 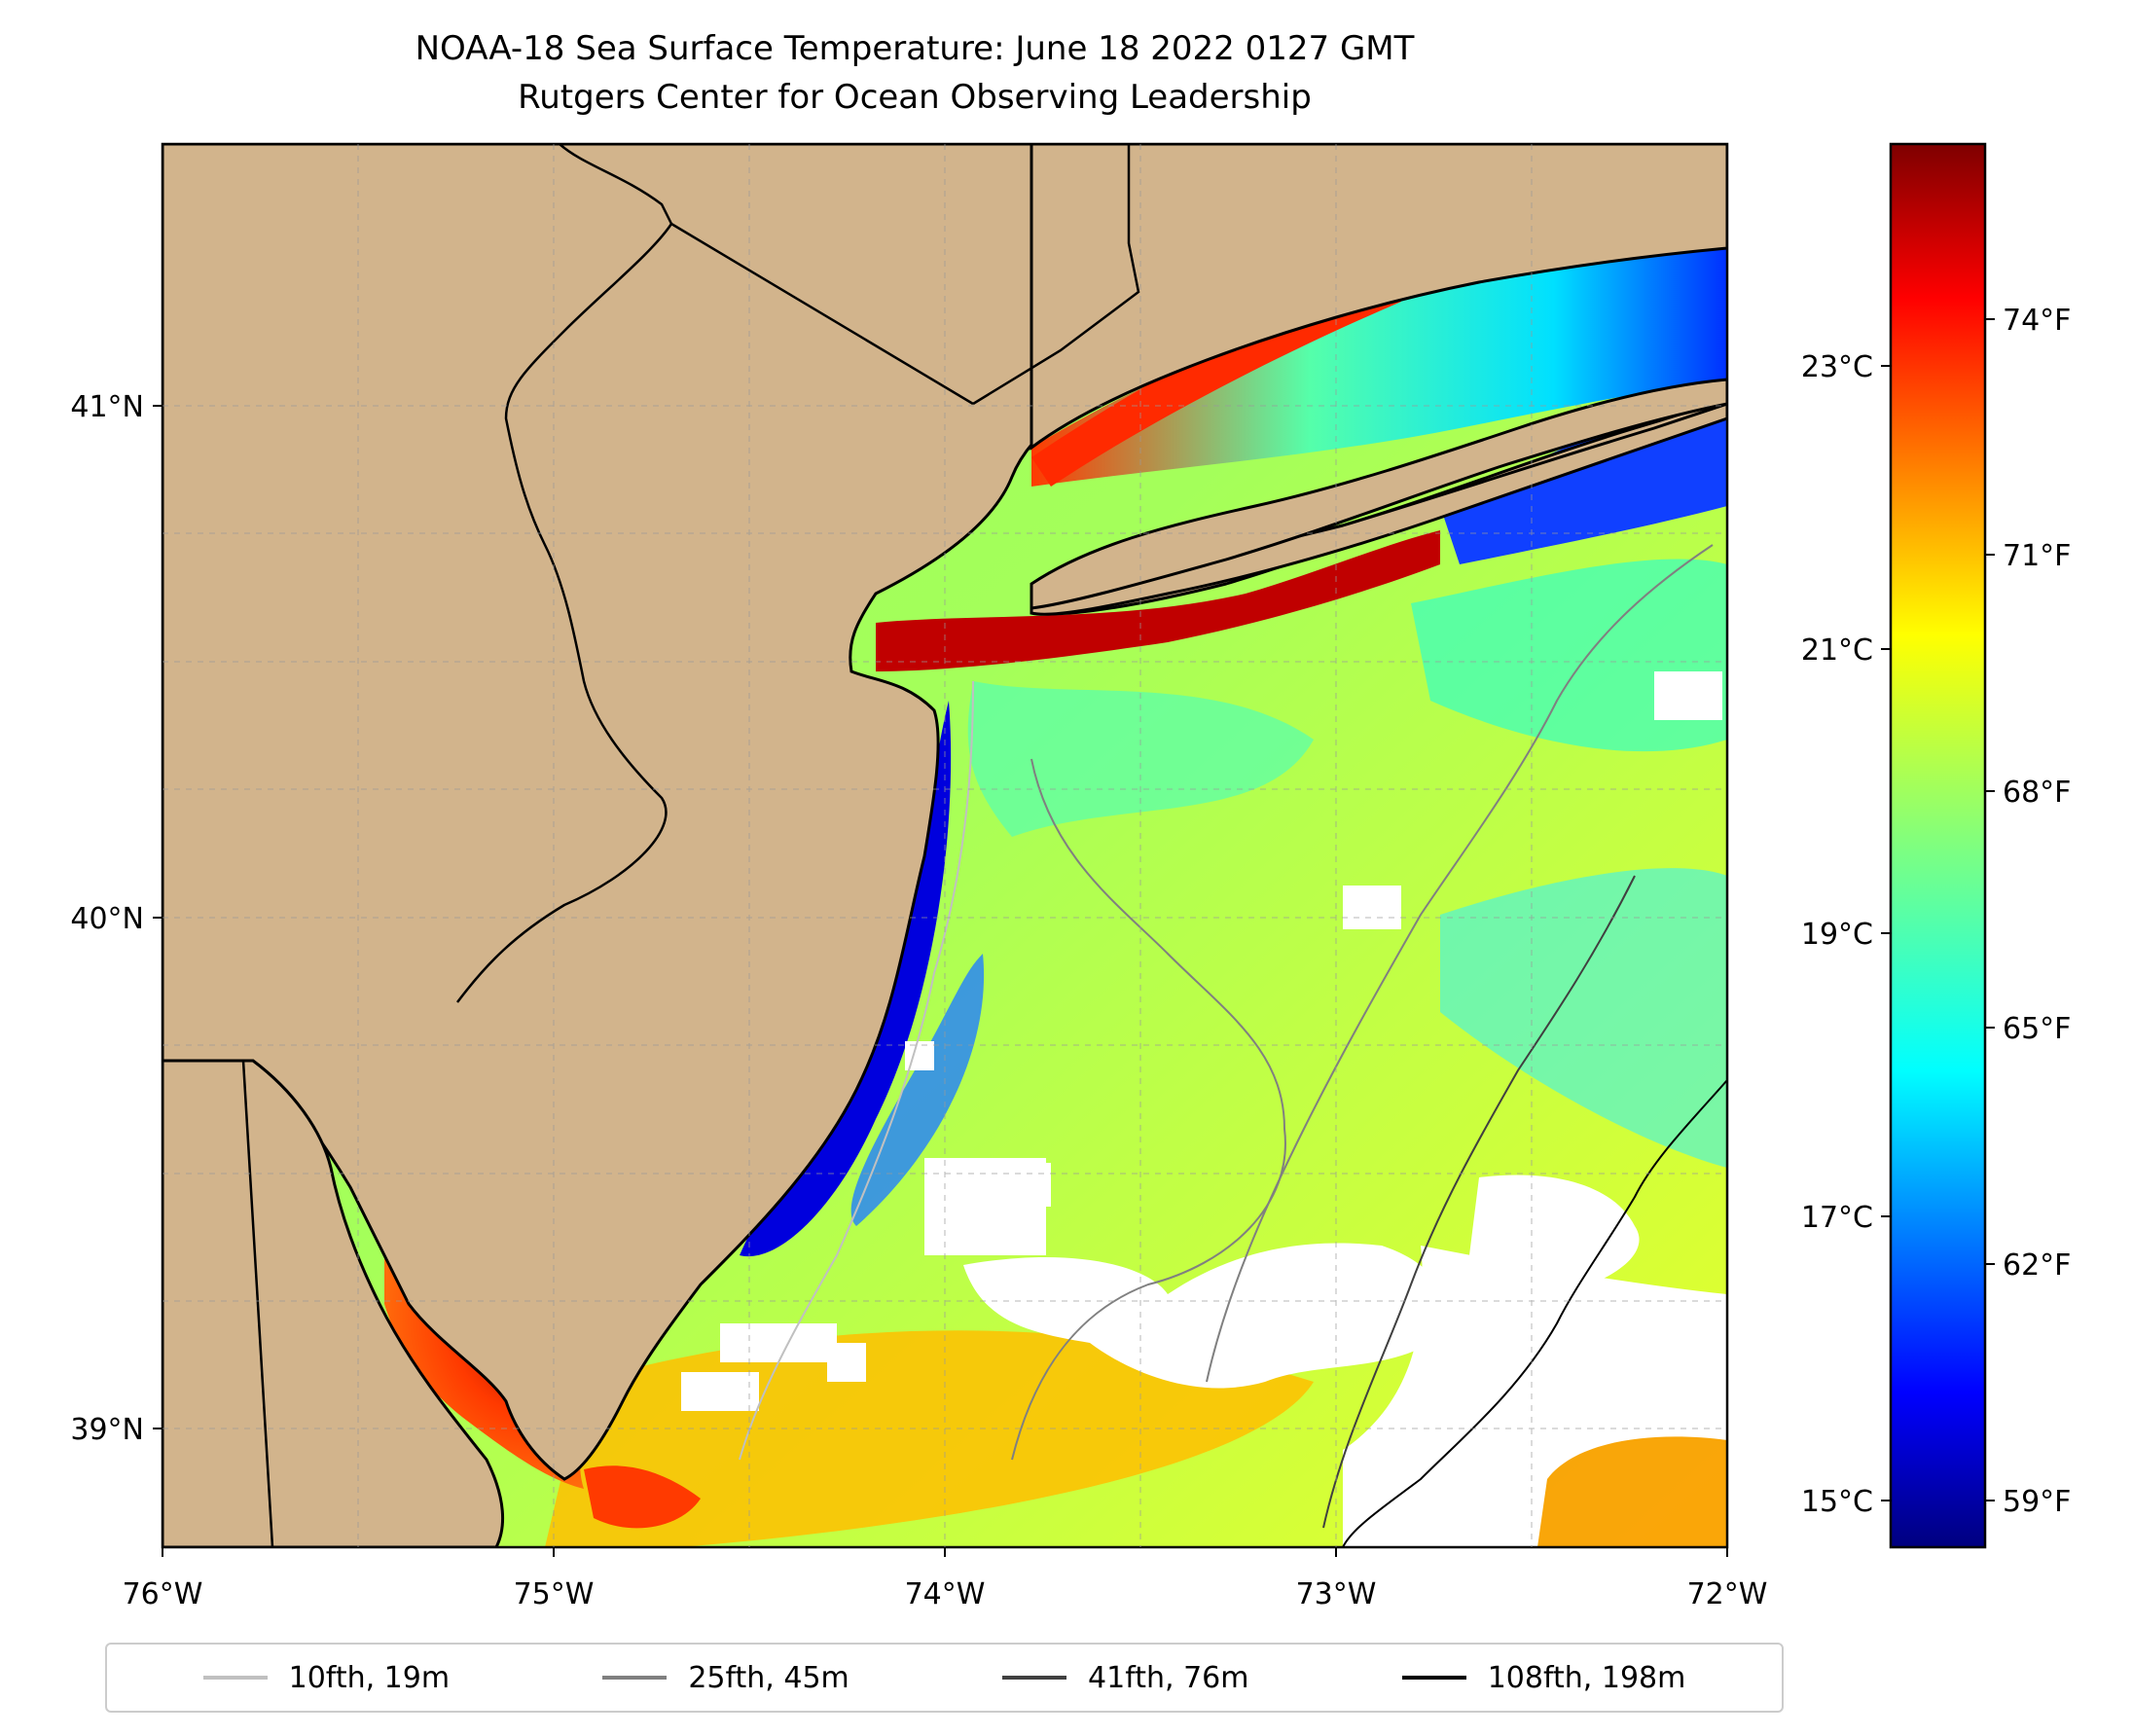 I want to click on legend-label: 10fth, 19m, so click(x=370, y=1678).